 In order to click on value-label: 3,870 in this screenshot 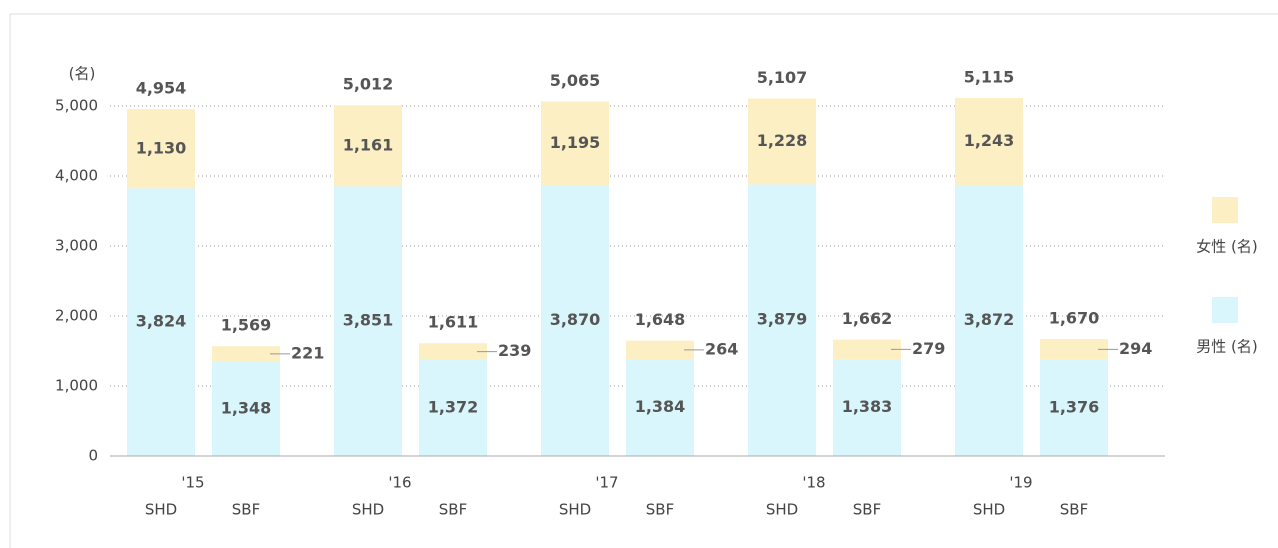, I will do `click(575, 319)`.